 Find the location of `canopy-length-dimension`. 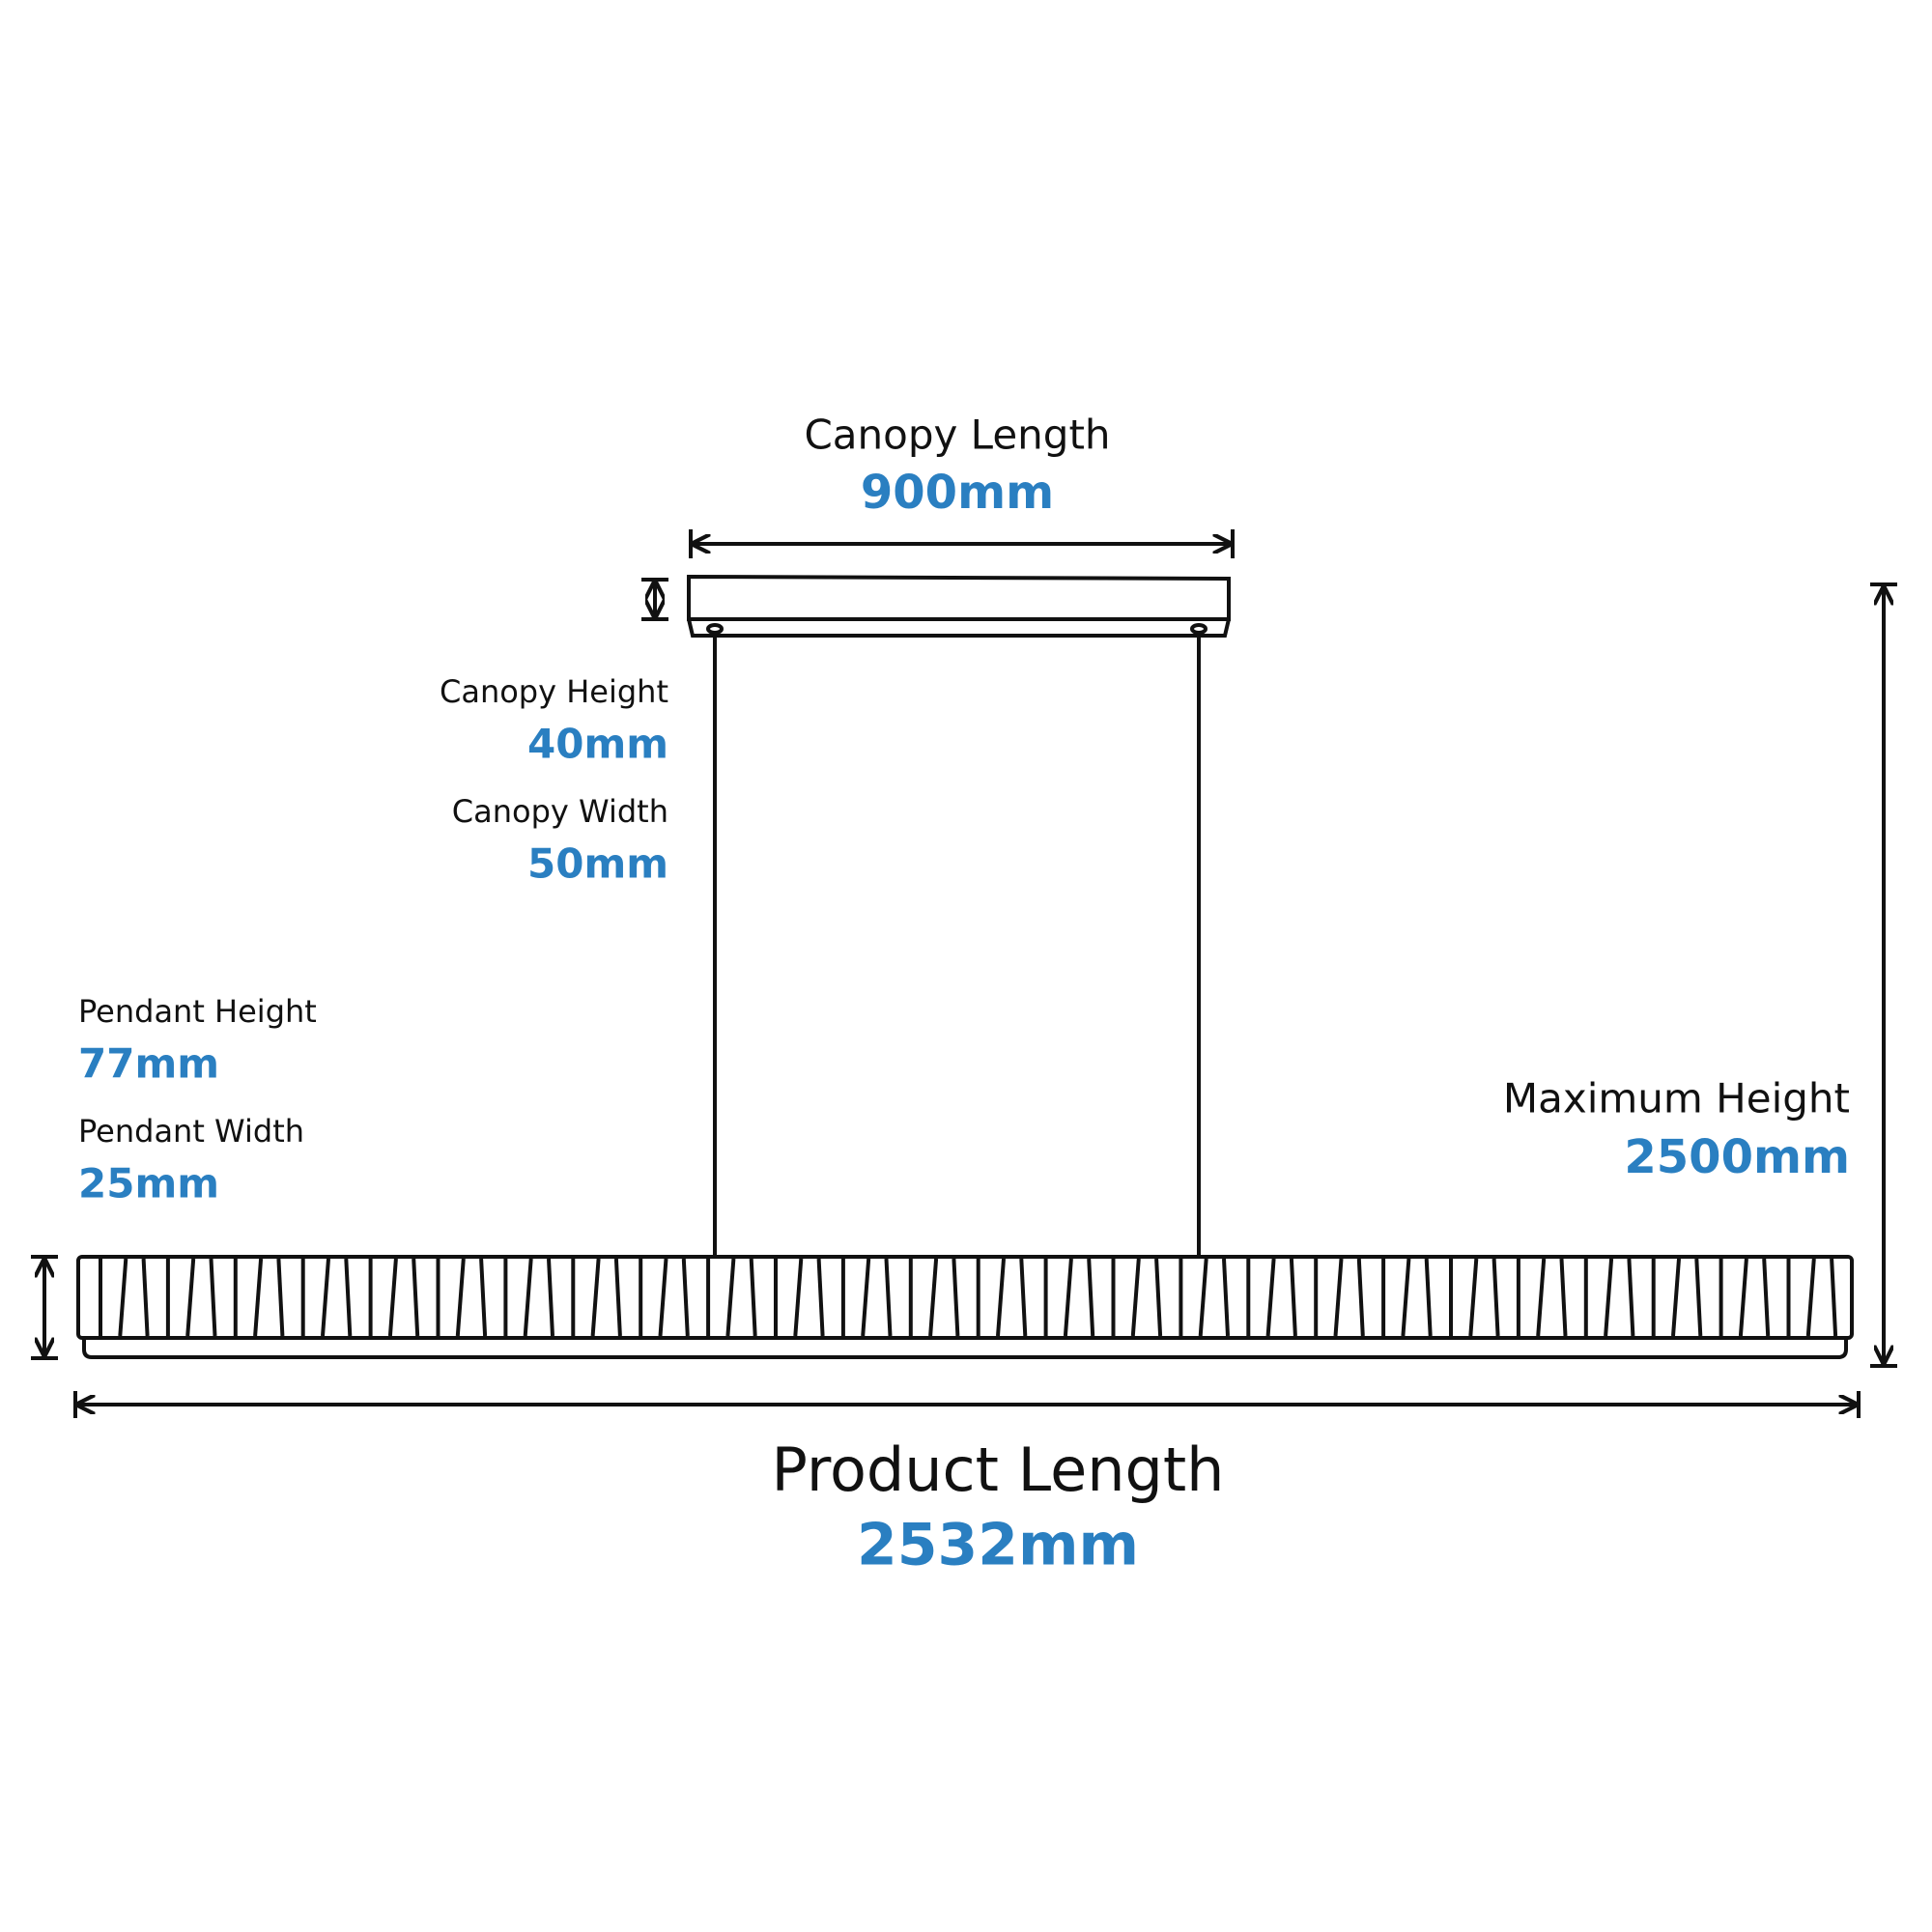

canopy-length-dimension is located at coordinates (962, 543).